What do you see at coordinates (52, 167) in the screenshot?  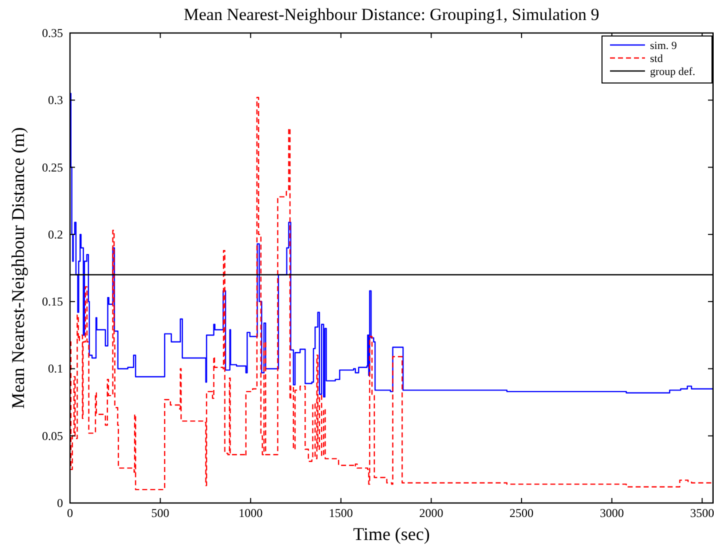 I see `y-tick-label: 0.25` at bounding box center [52, 167].